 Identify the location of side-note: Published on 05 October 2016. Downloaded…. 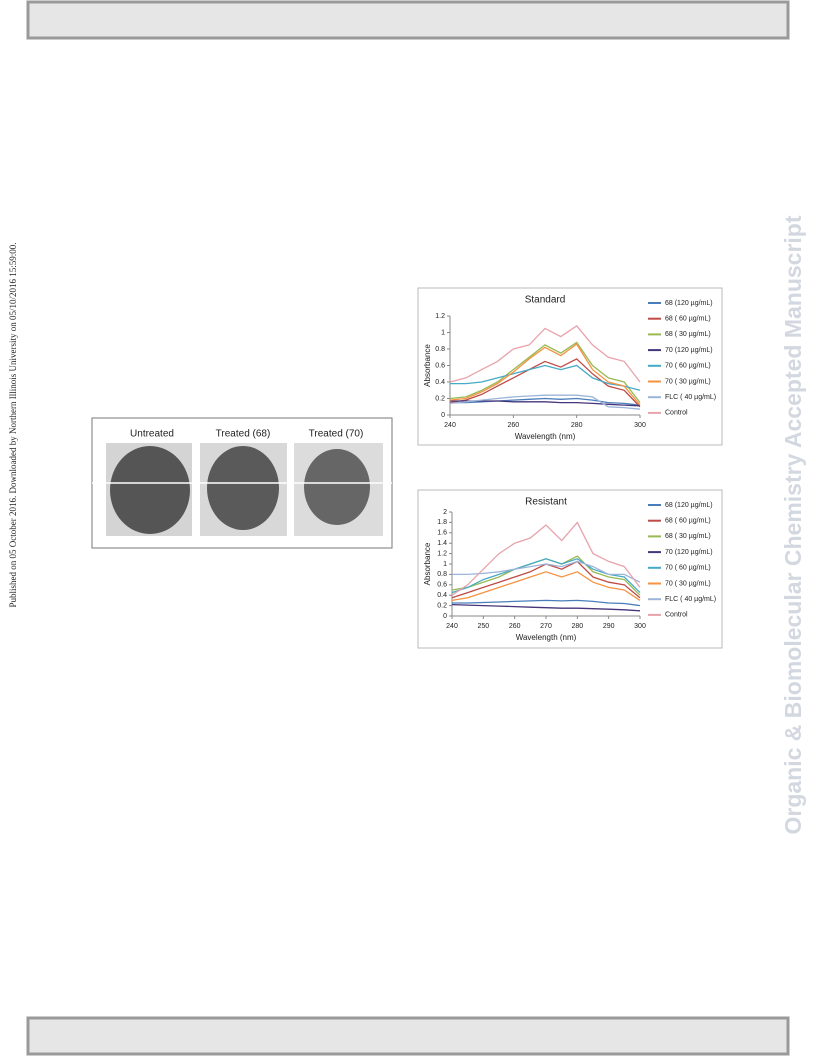
(13, 425).